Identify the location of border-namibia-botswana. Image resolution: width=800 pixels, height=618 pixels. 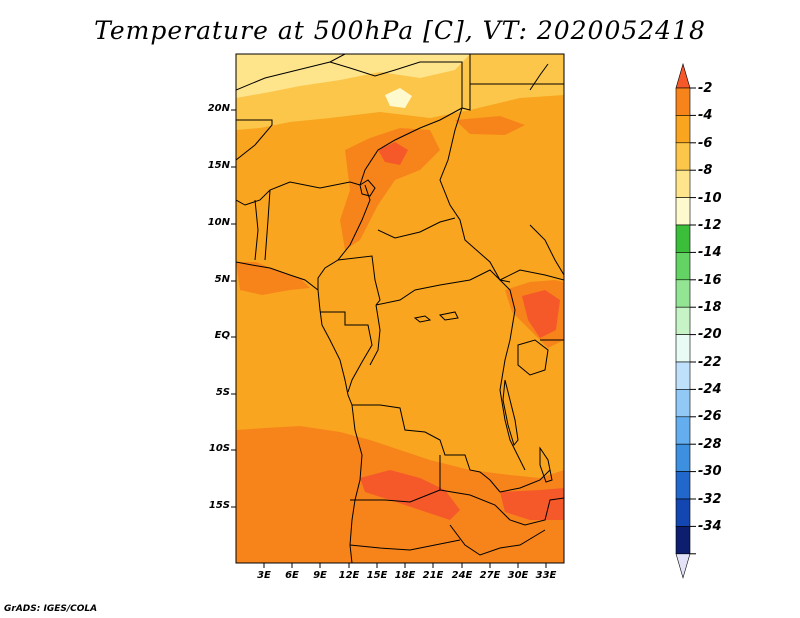
(405, 545).